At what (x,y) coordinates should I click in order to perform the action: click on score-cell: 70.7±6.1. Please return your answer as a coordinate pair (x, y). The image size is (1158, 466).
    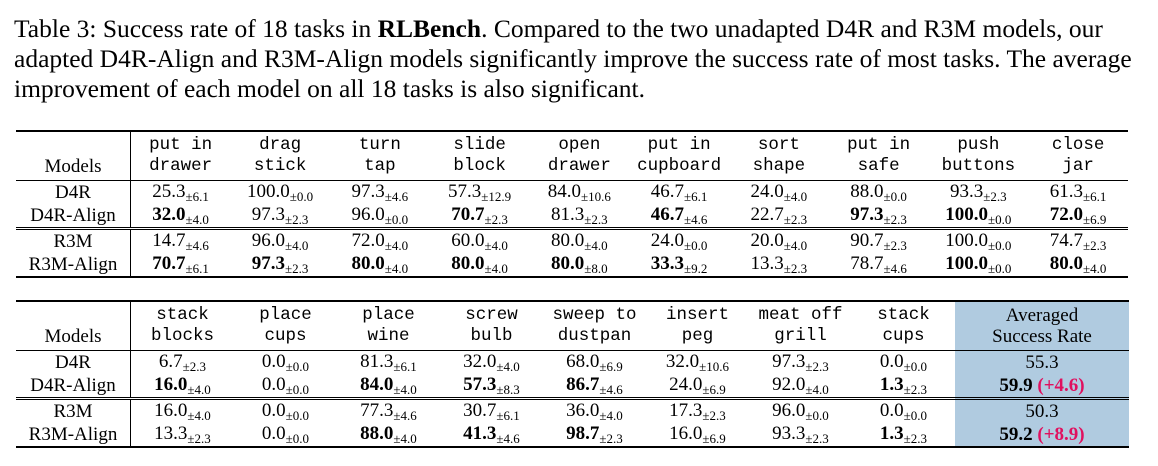
    Looking at the image, I should click on (180, 265).